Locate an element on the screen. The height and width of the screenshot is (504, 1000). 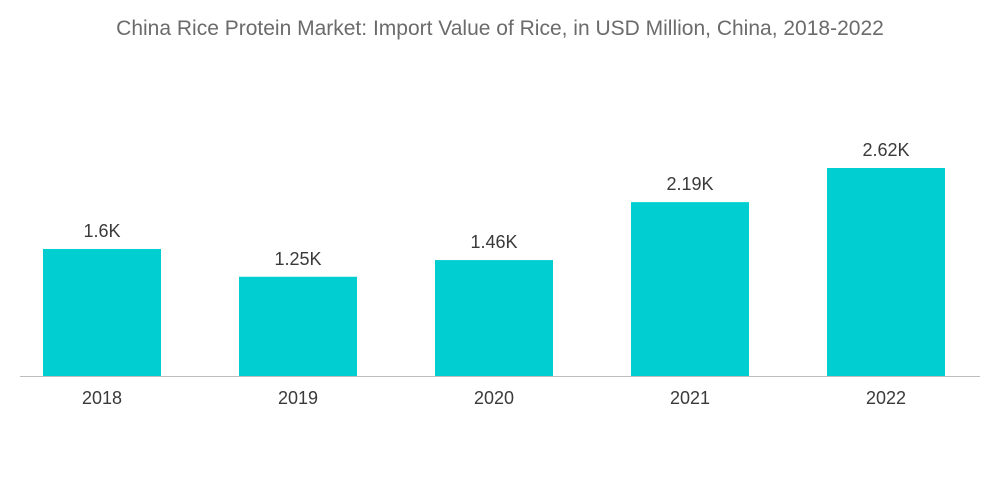
bar-2022 is located at coordinates (886, 272).